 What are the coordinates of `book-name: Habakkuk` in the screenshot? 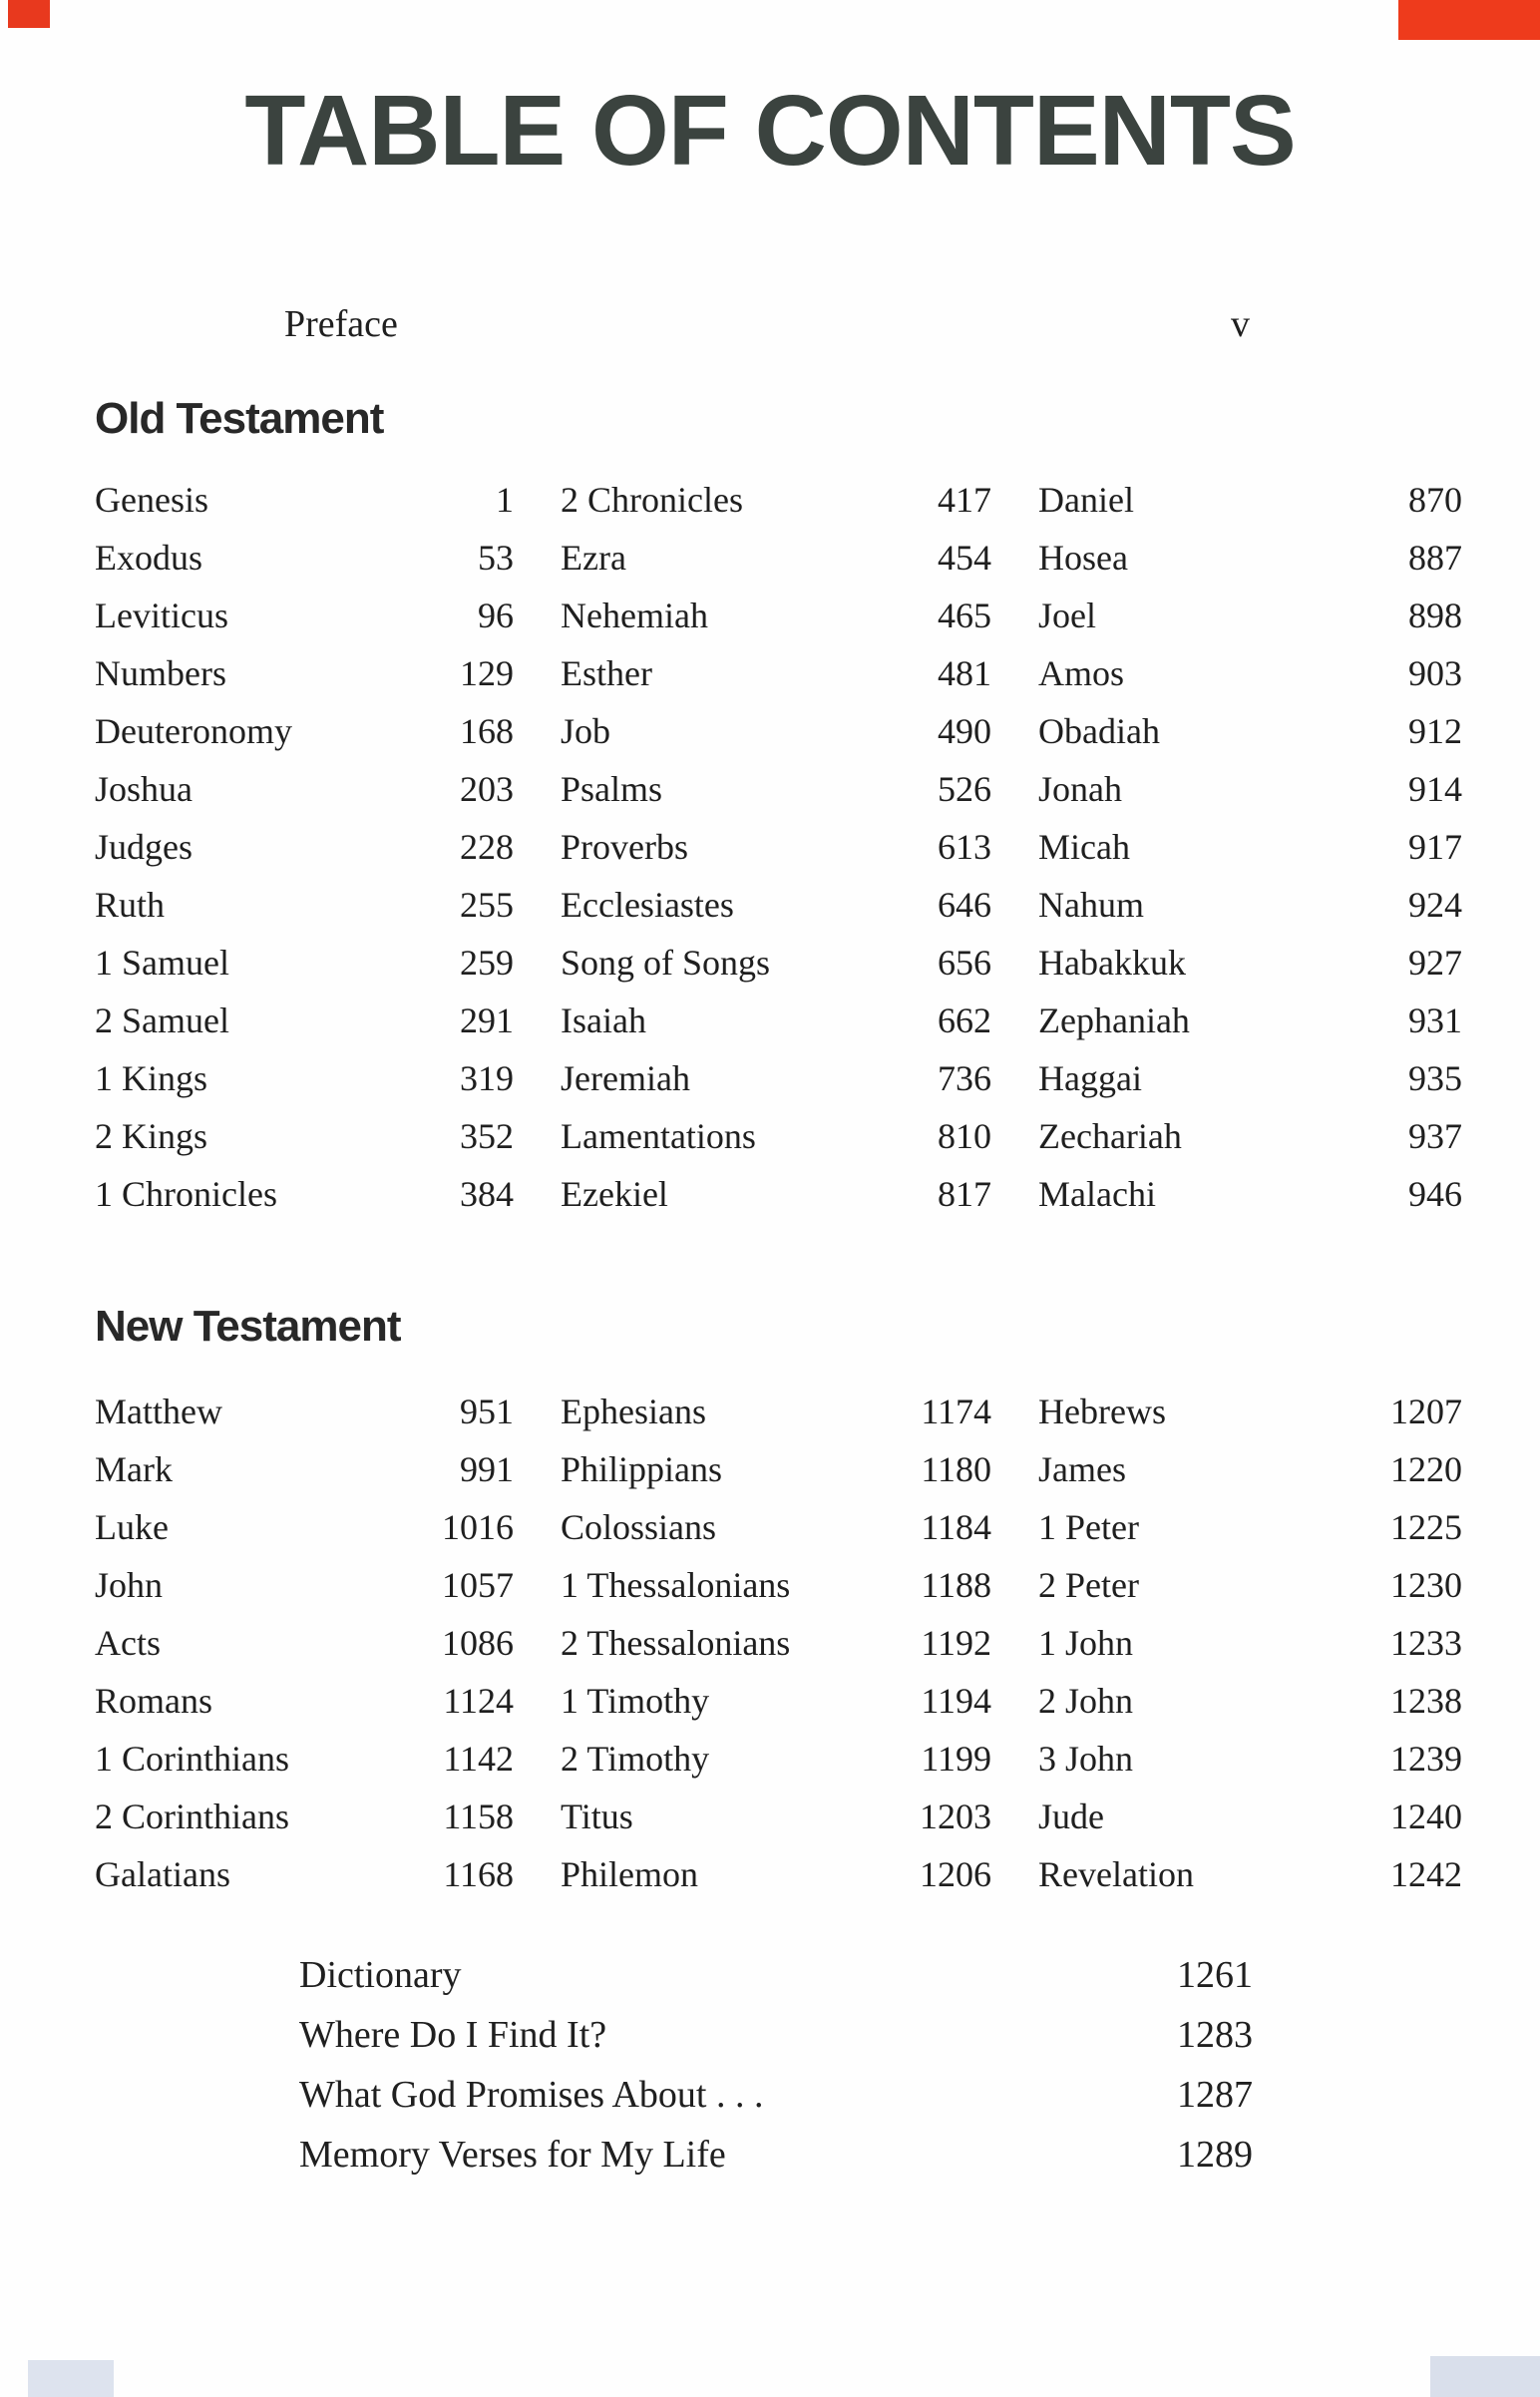 It's located at (1112, 963).